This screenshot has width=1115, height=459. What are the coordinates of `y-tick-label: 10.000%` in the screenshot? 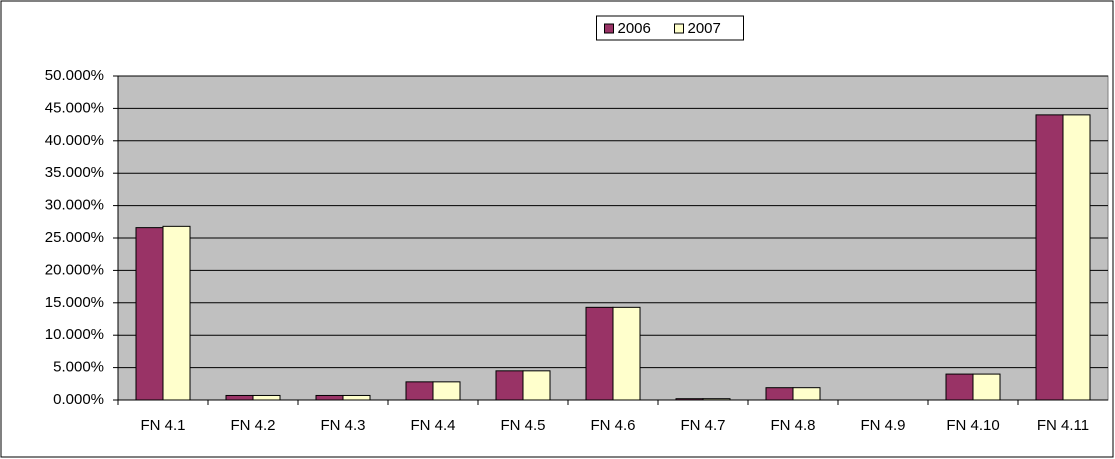 It's located at (74, 334).